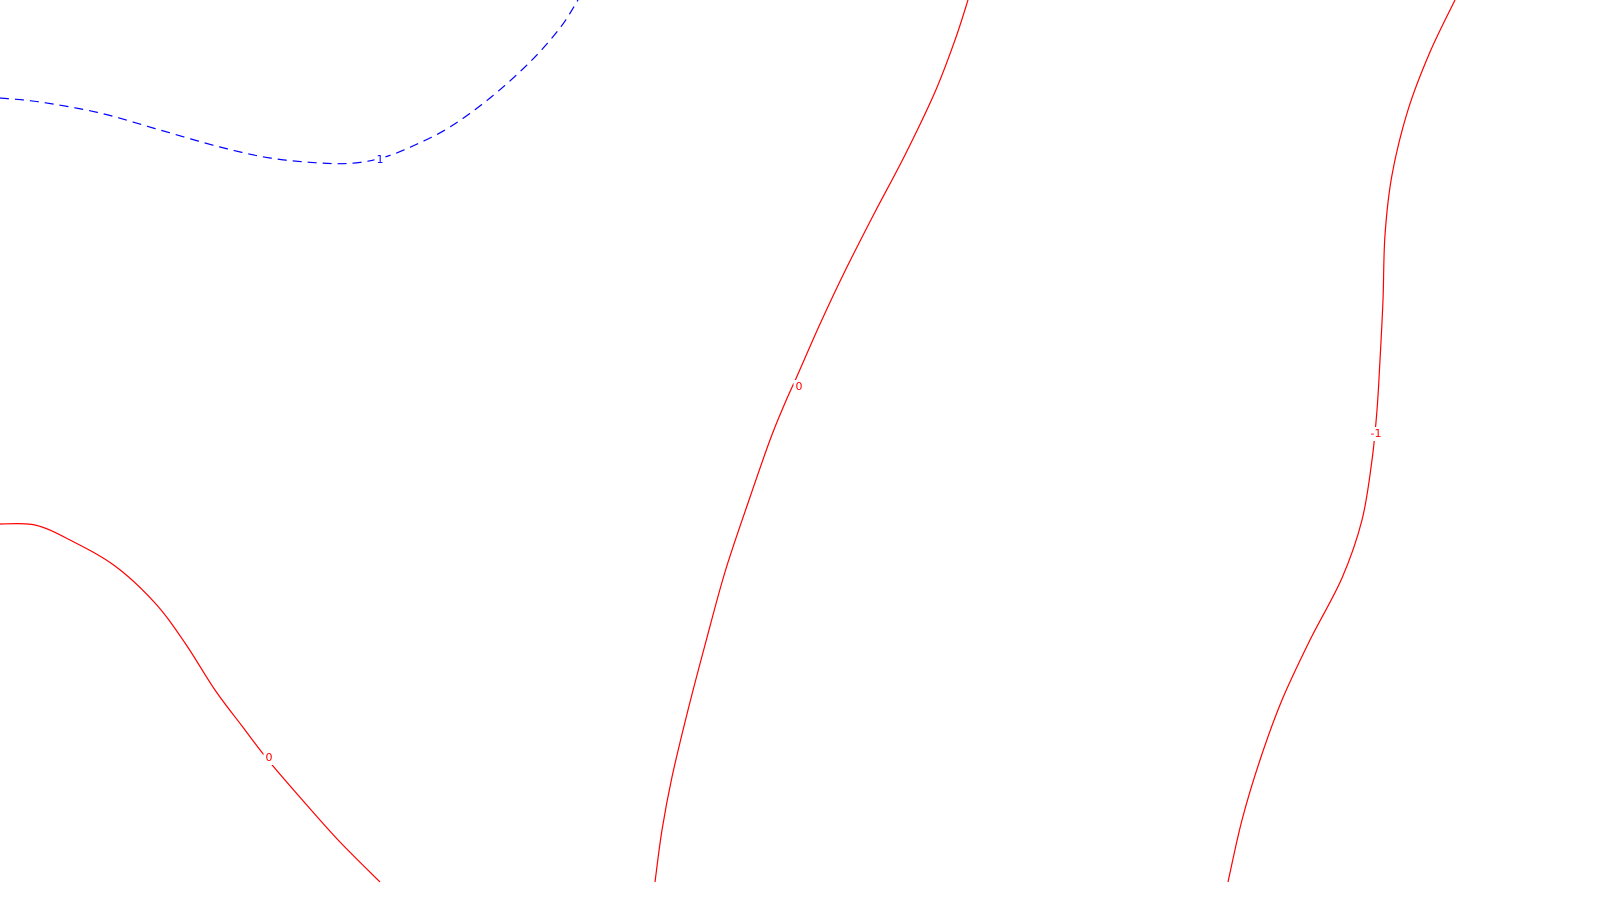 The height and width of the screenshot is (900, 1600). Describe the element at coordinates (190, 702) in the screenshot. I see `contour-line-c0-left` at that location.